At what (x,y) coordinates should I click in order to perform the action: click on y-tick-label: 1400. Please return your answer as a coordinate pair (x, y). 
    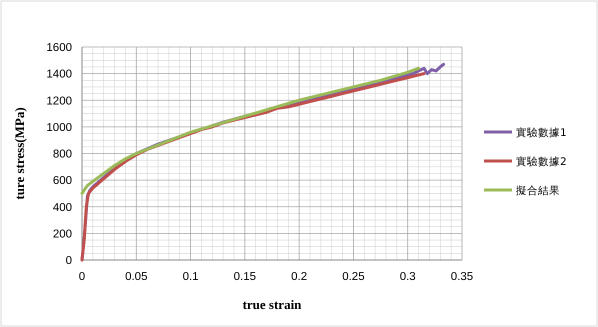
    Looking at the image, I should click on (59, 74).